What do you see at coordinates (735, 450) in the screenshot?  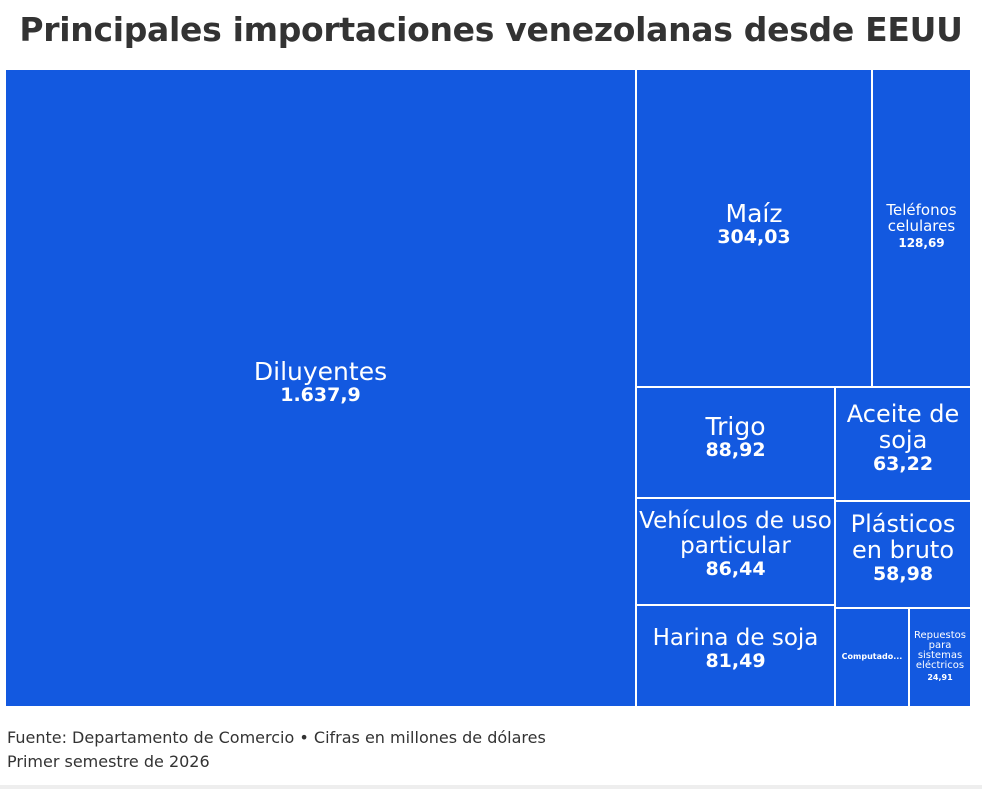 I see `tile-value: 88,92` at bounding box center [735, 450].